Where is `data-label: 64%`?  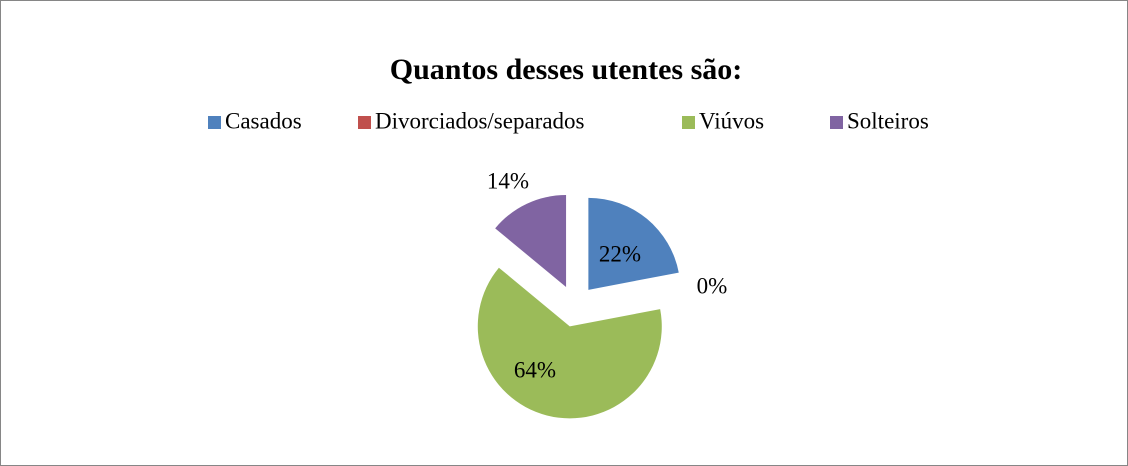 data-label: 64% is located at coordinates (535, 369).